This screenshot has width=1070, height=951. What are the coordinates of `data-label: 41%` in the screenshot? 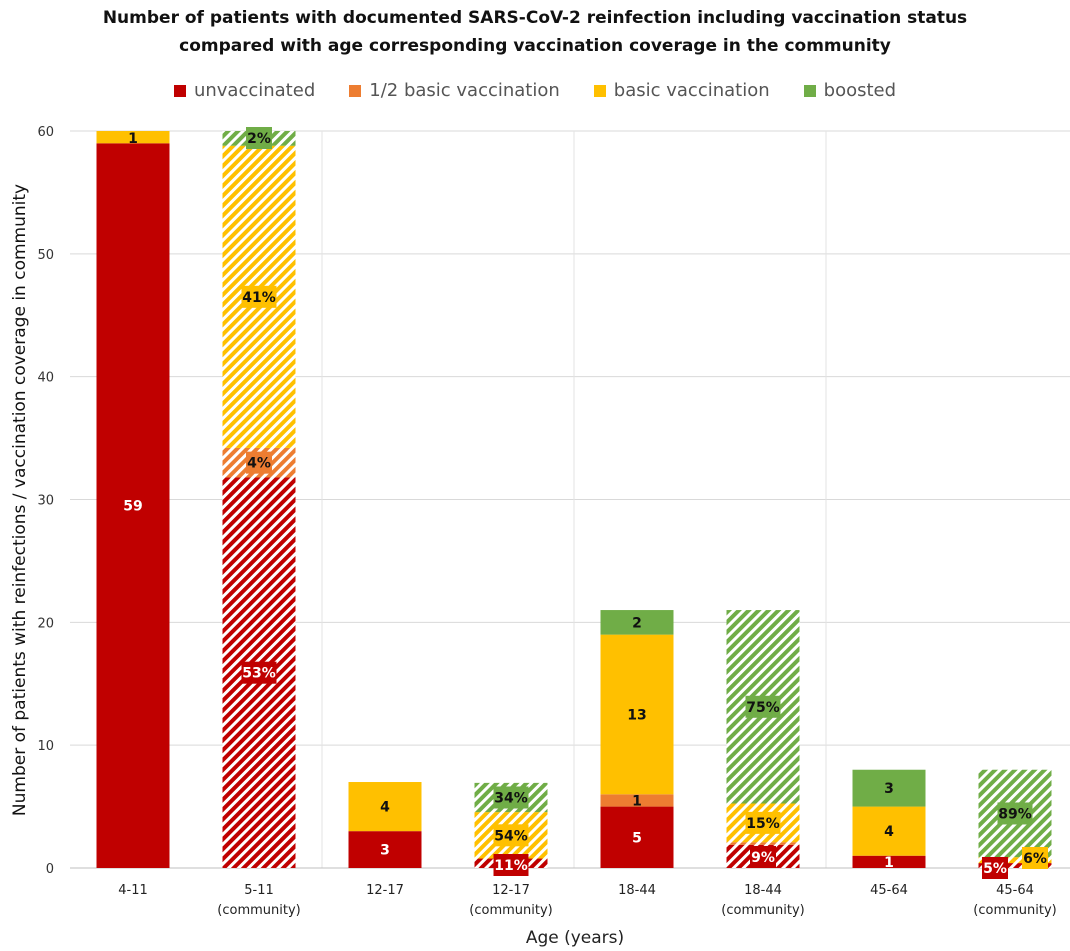 It's located at (259, 298).